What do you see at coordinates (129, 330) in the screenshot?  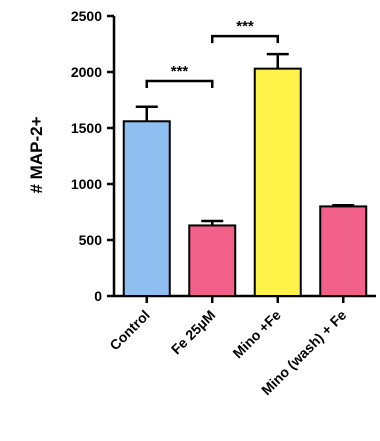 I see `x-tick-label: Control` at bounding box center [129, 330].